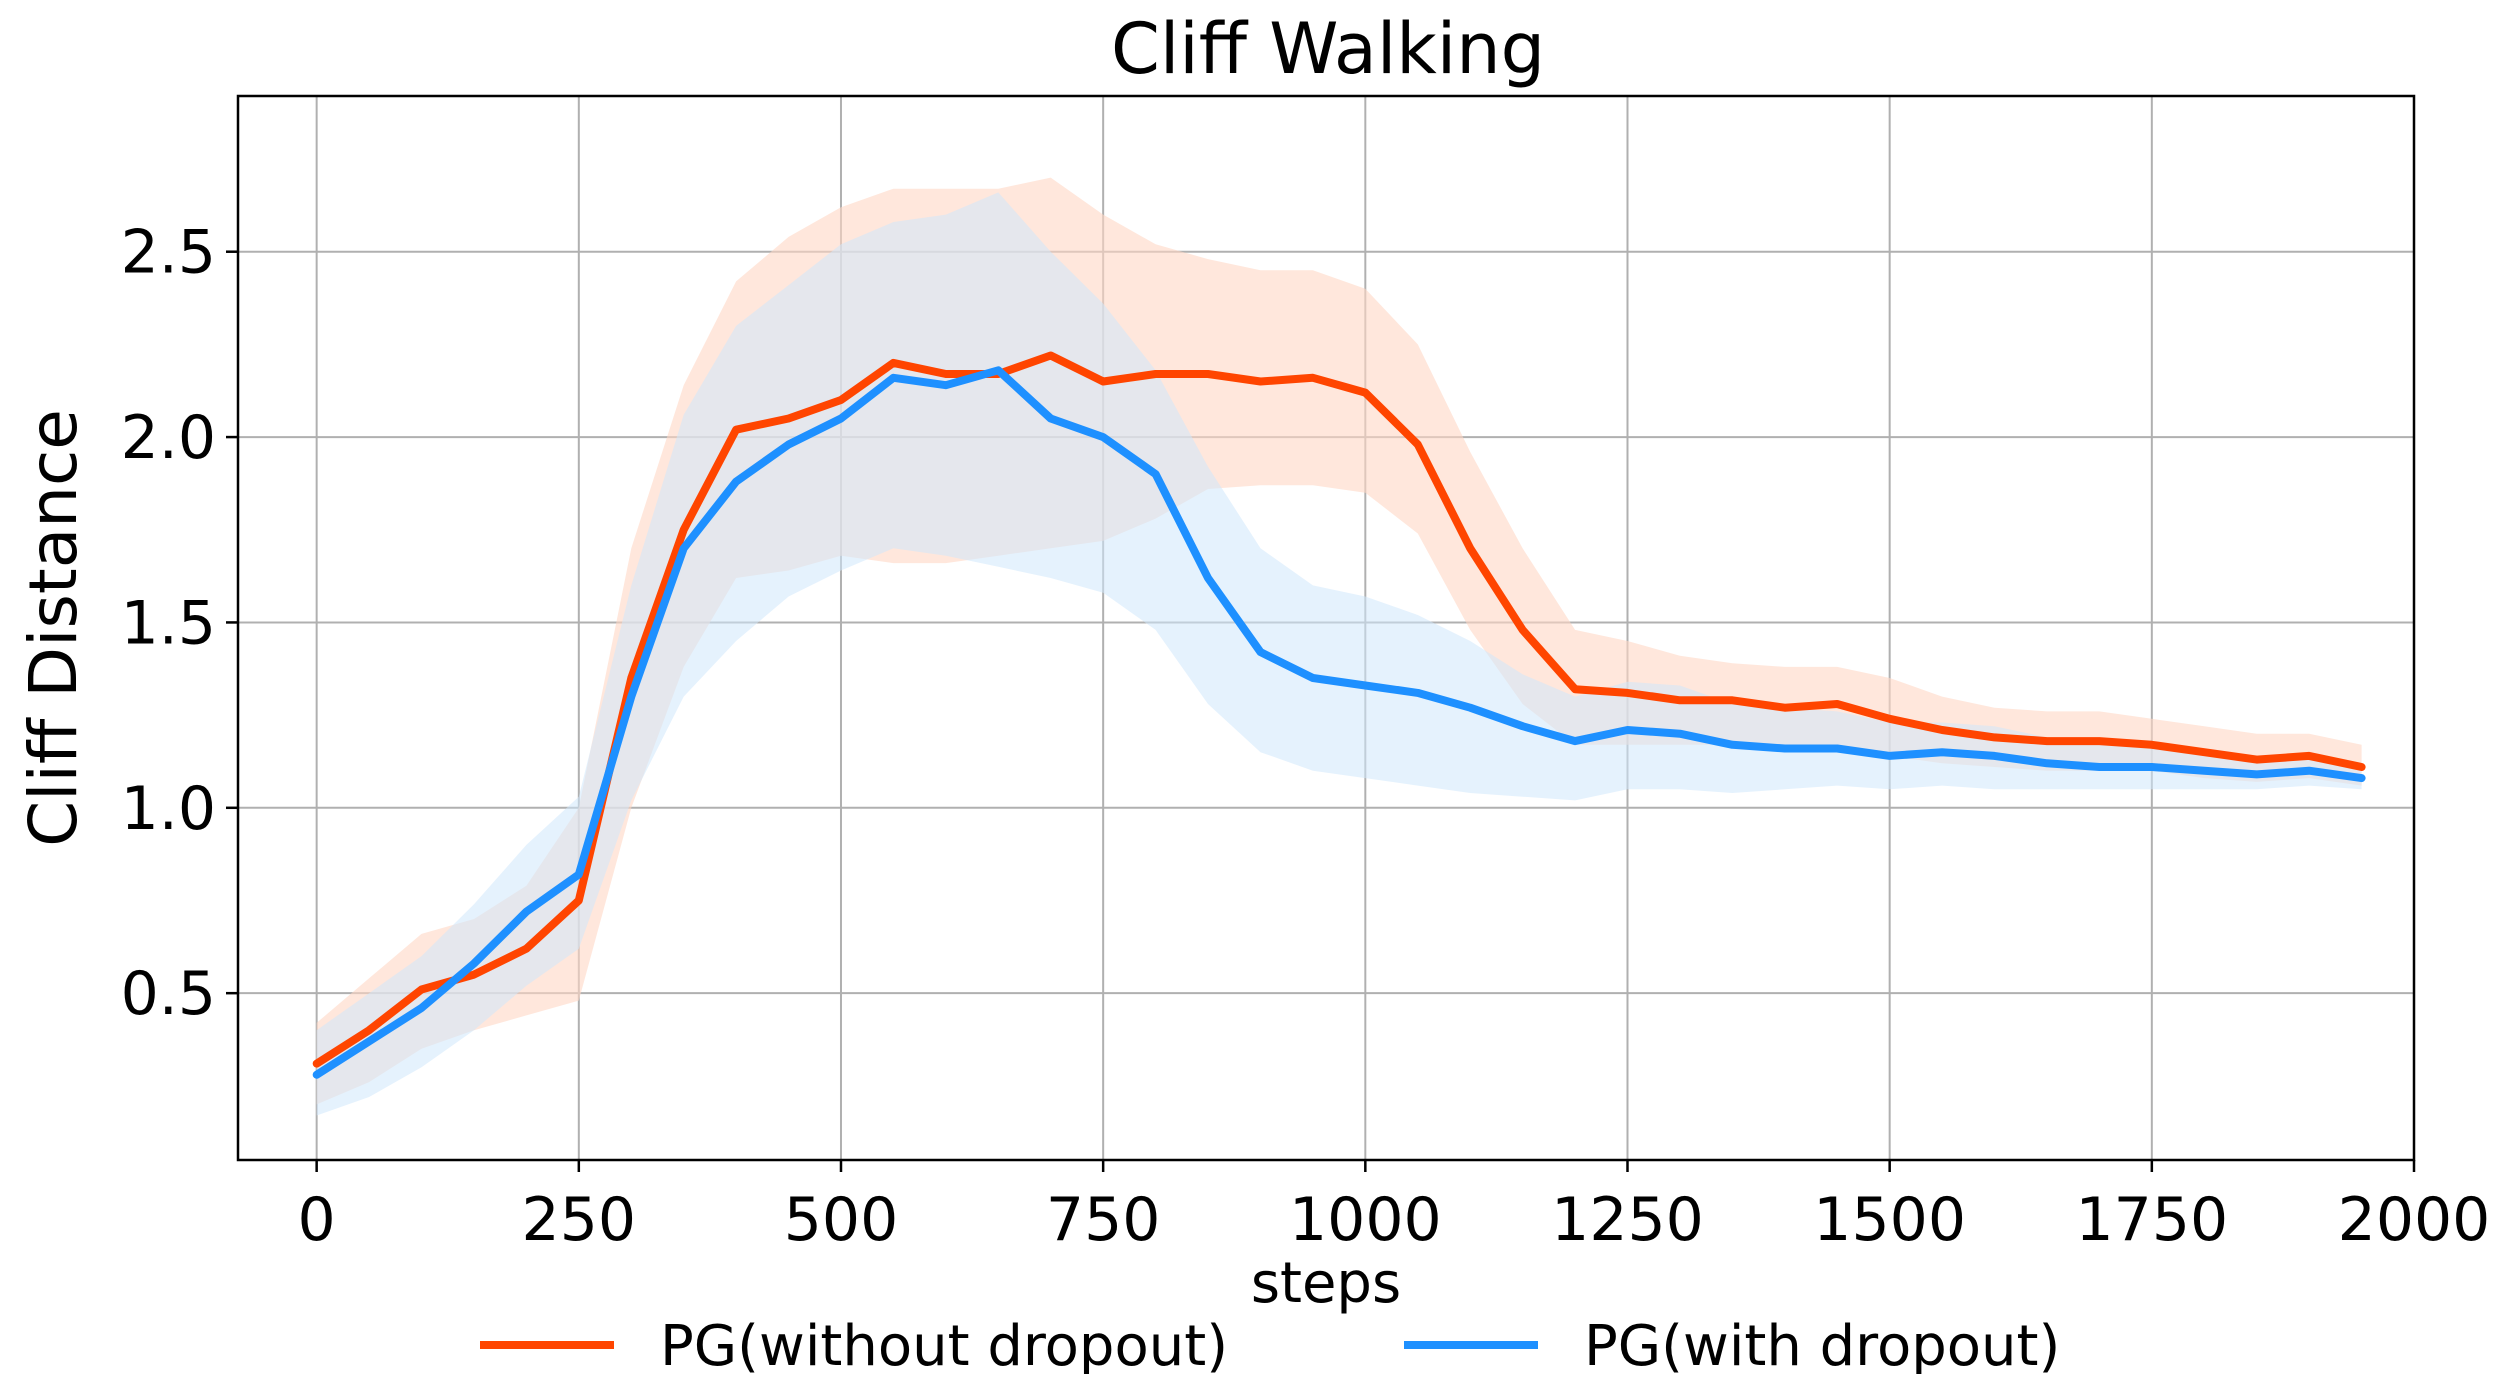 The width and height of the screenshot is (2515, 1374). Describe the element at coordinates (168, 809) in the screenshot. I see `y-tick-label: 1.0` at that location.